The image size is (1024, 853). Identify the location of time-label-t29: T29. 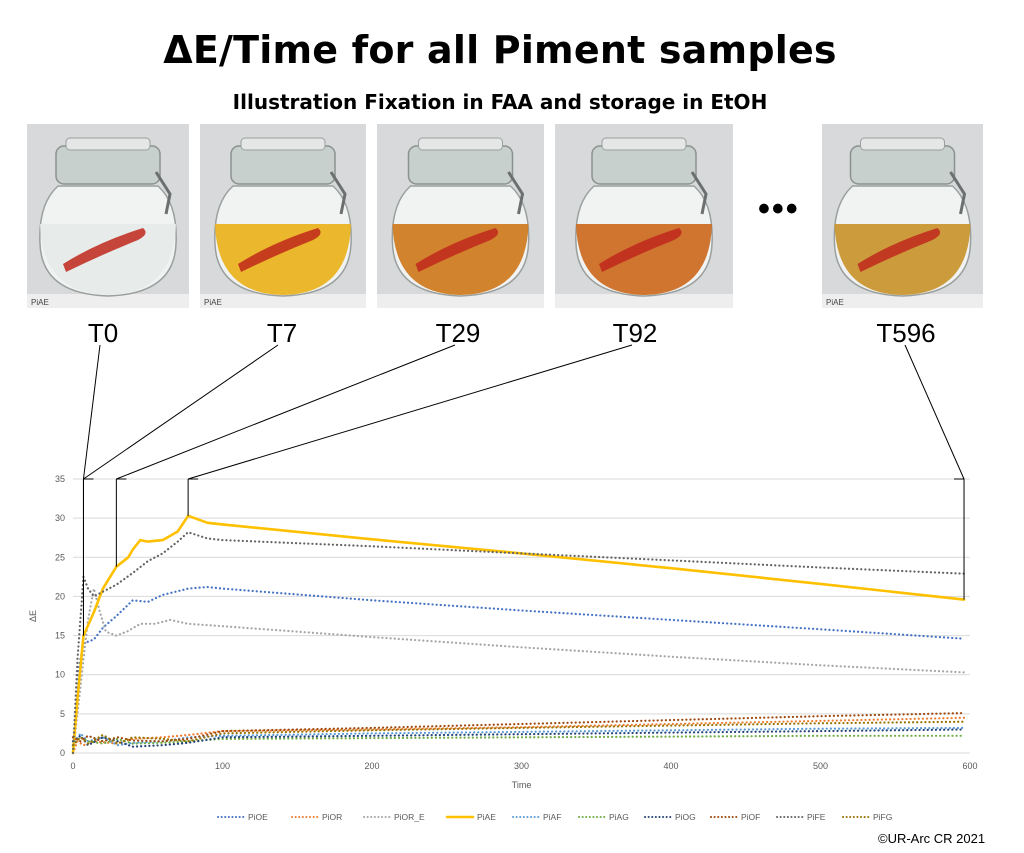
(458, 333).